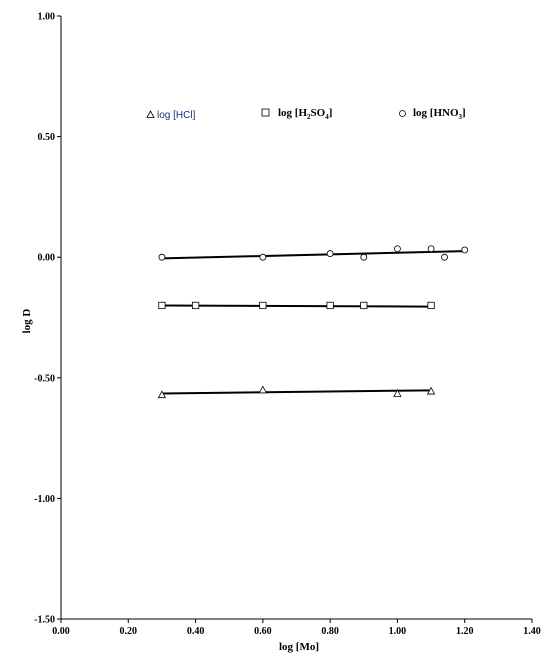  I want to click on x-tick-label: 0.40, so click(196, 631).